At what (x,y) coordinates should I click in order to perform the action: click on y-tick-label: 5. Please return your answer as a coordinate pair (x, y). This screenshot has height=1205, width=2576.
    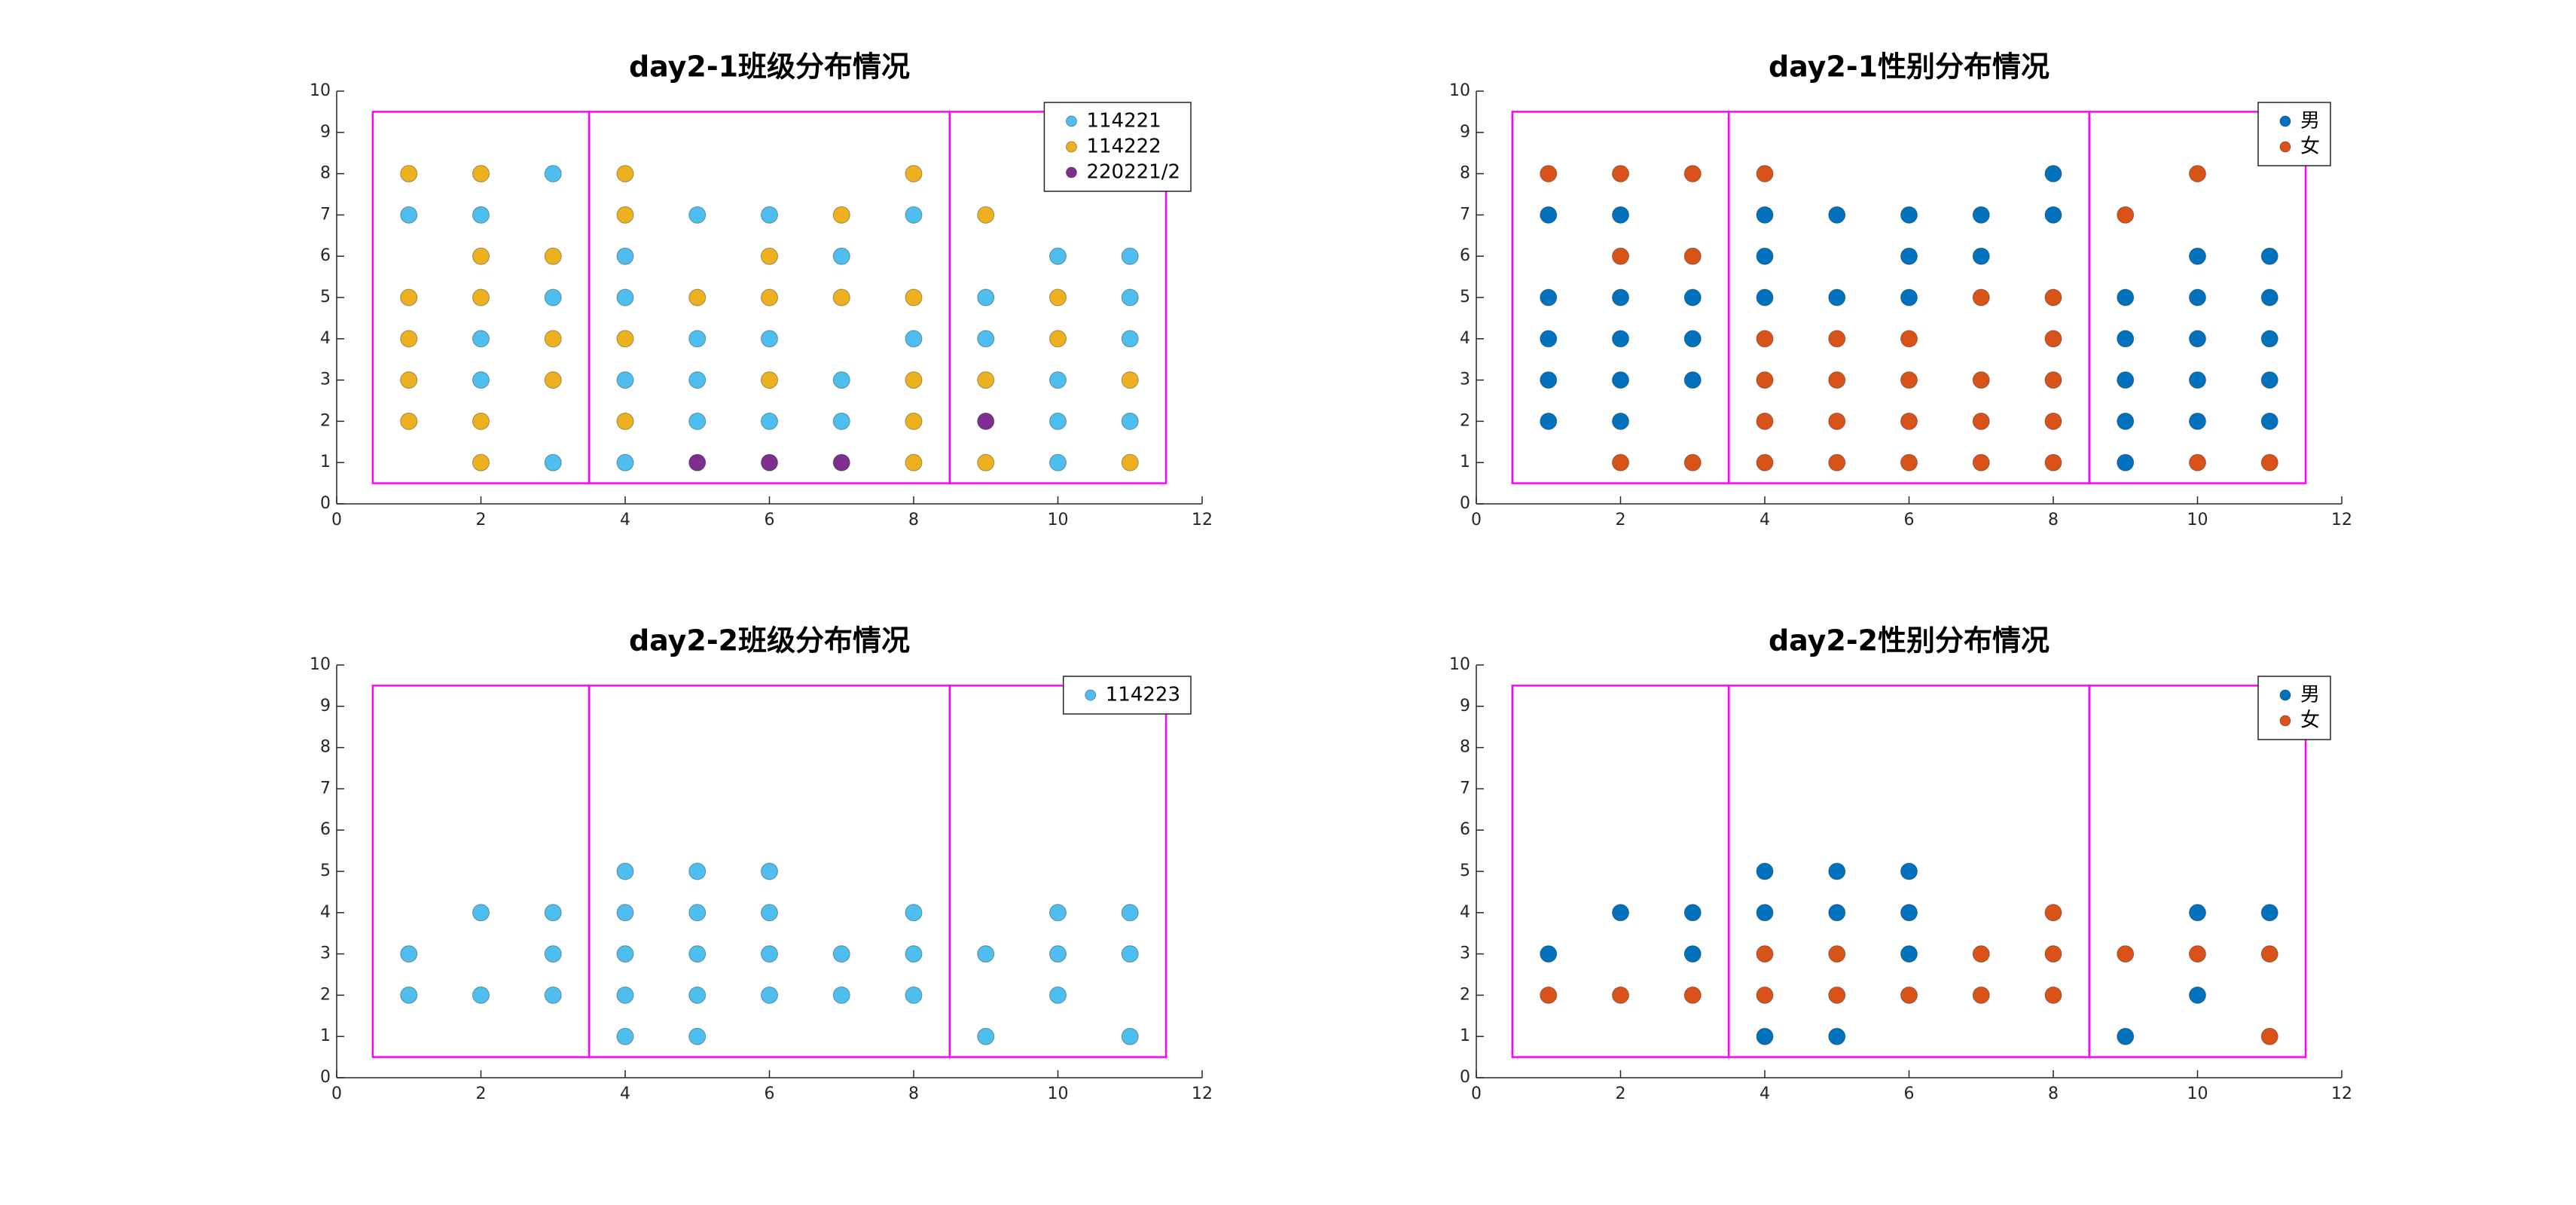
    Looking at the image, I should click on (326, 871).